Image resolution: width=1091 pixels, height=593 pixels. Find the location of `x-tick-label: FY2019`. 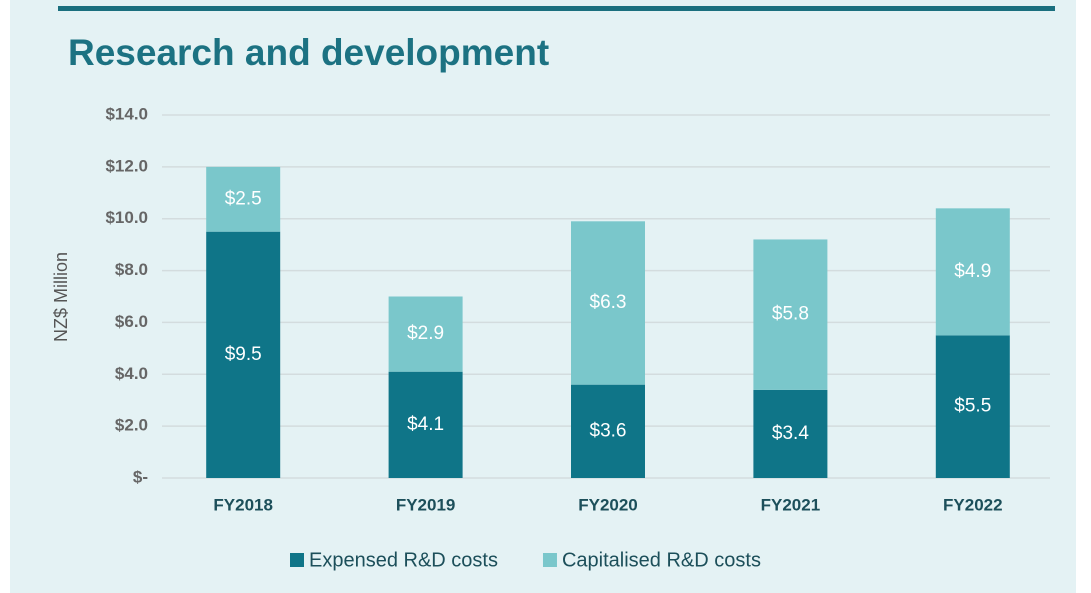

x-tick-label: FY2019 is located at coordinates (426, 504).